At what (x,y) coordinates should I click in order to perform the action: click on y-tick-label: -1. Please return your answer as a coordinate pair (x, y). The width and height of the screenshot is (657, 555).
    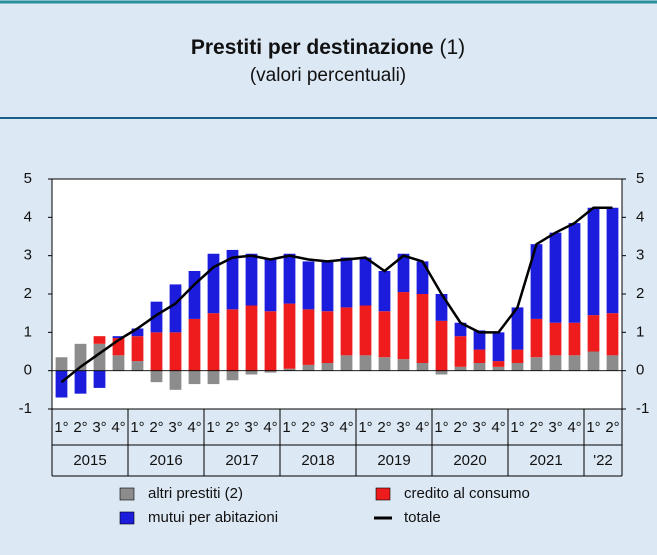
    Looking at the image, I should click on (25, 408).